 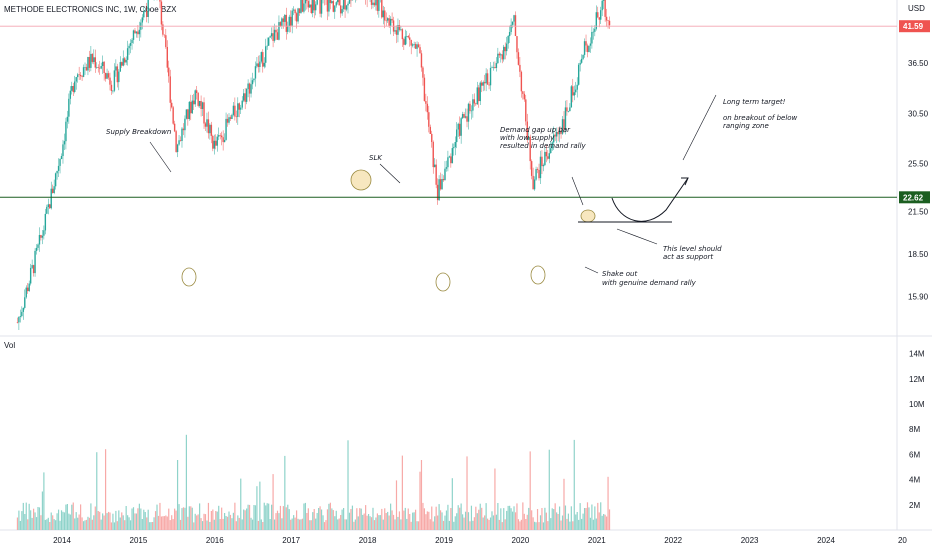 What do you see at coordinates (10, 345) in the screenshot?
I see `volume-pane-label: Vol` at bounding box center [10, 345].